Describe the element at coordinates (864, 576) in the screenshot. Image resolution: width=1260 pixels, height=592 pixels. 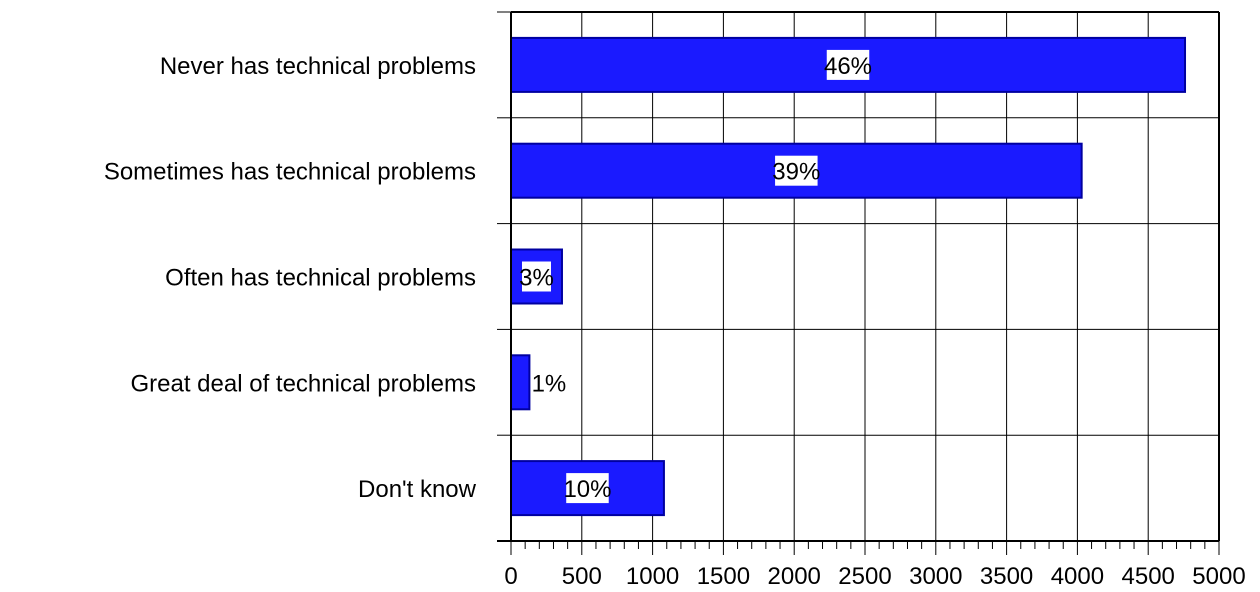
I see `x-tick-label: 2500` at that location.